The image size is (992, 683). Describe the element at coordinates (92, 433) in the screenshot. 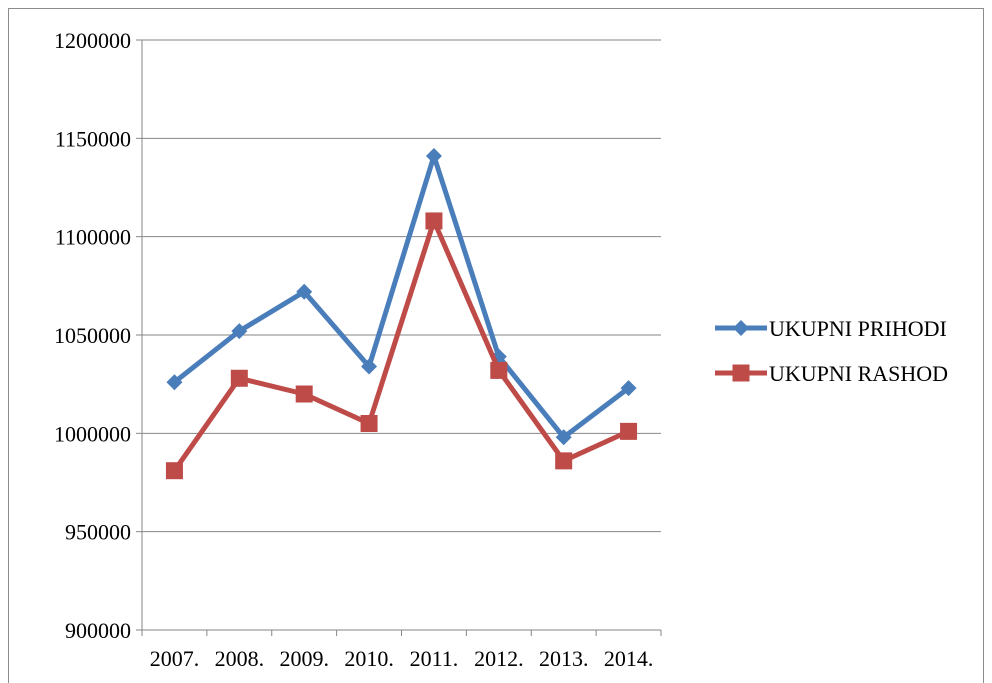

I see `y-tick-label: 1000000` at that location.